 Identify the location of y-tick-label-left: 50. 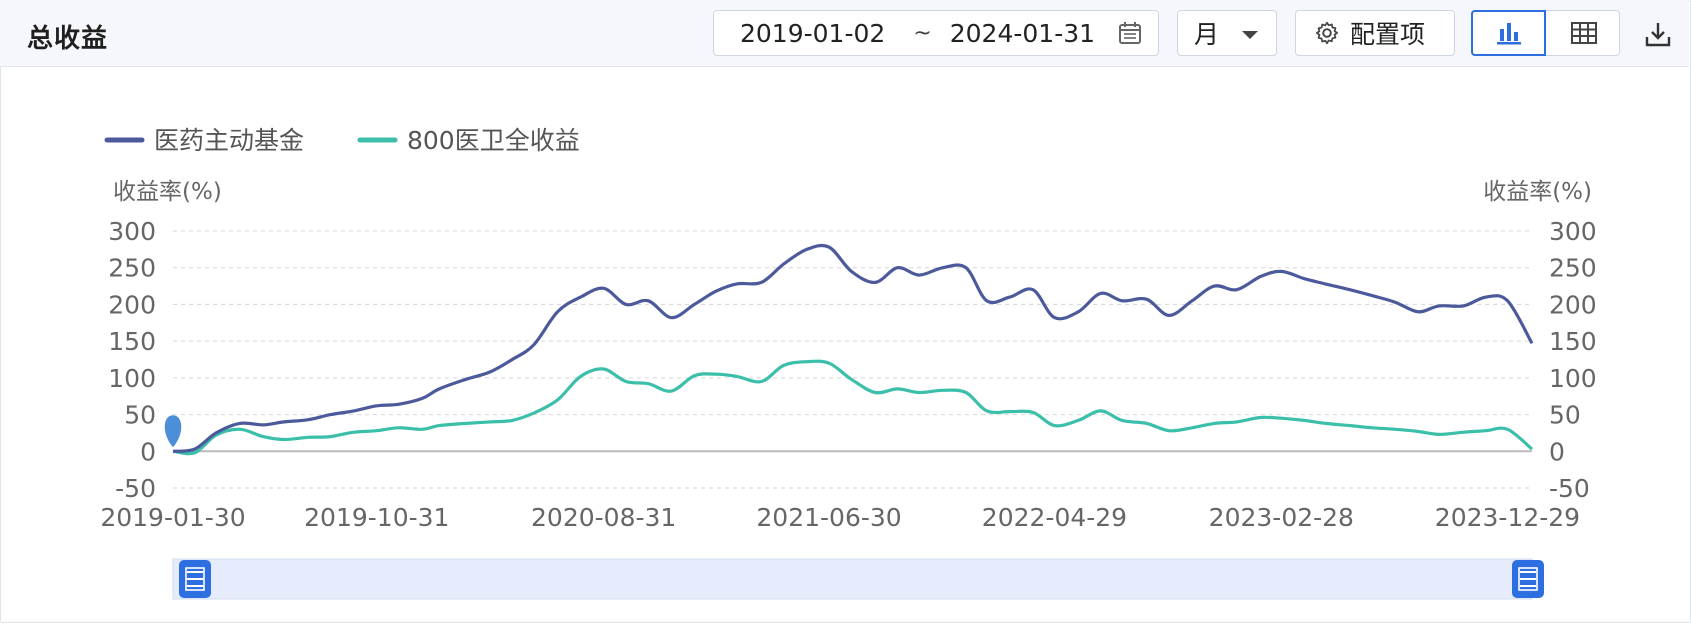
(140, 415).